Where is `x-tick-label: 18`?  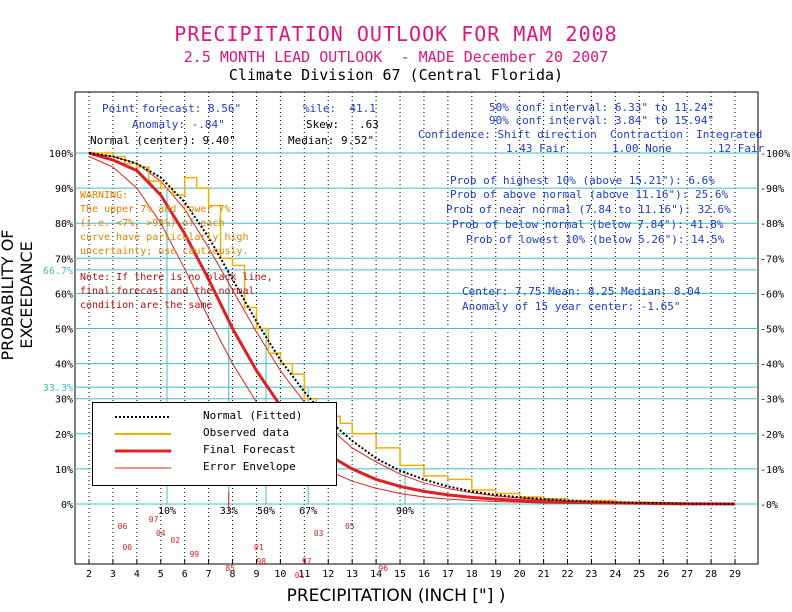
x-tick-label: 18 is located at coordinates (472, 574).